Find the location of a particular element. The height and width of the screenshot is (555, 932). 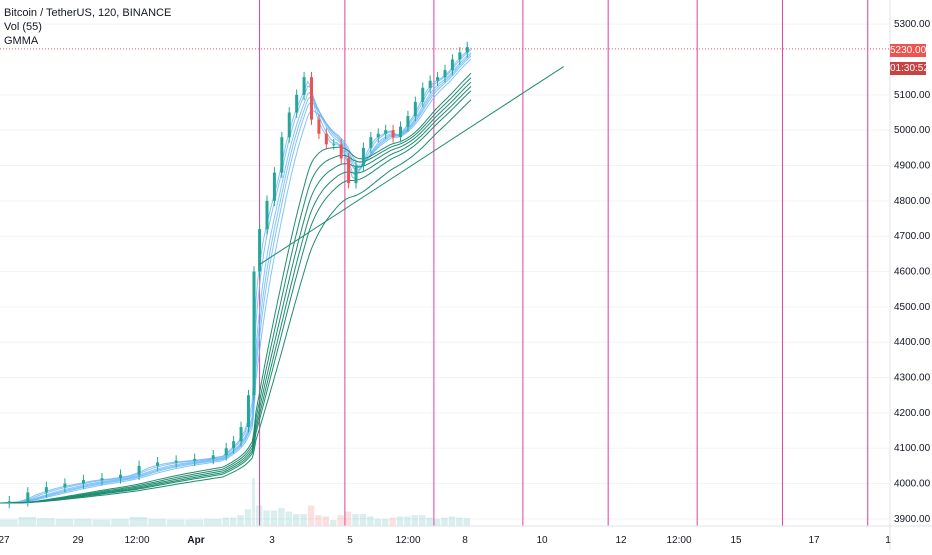

y-tick-label: 4900.00 is located at coordinates (912, 166).